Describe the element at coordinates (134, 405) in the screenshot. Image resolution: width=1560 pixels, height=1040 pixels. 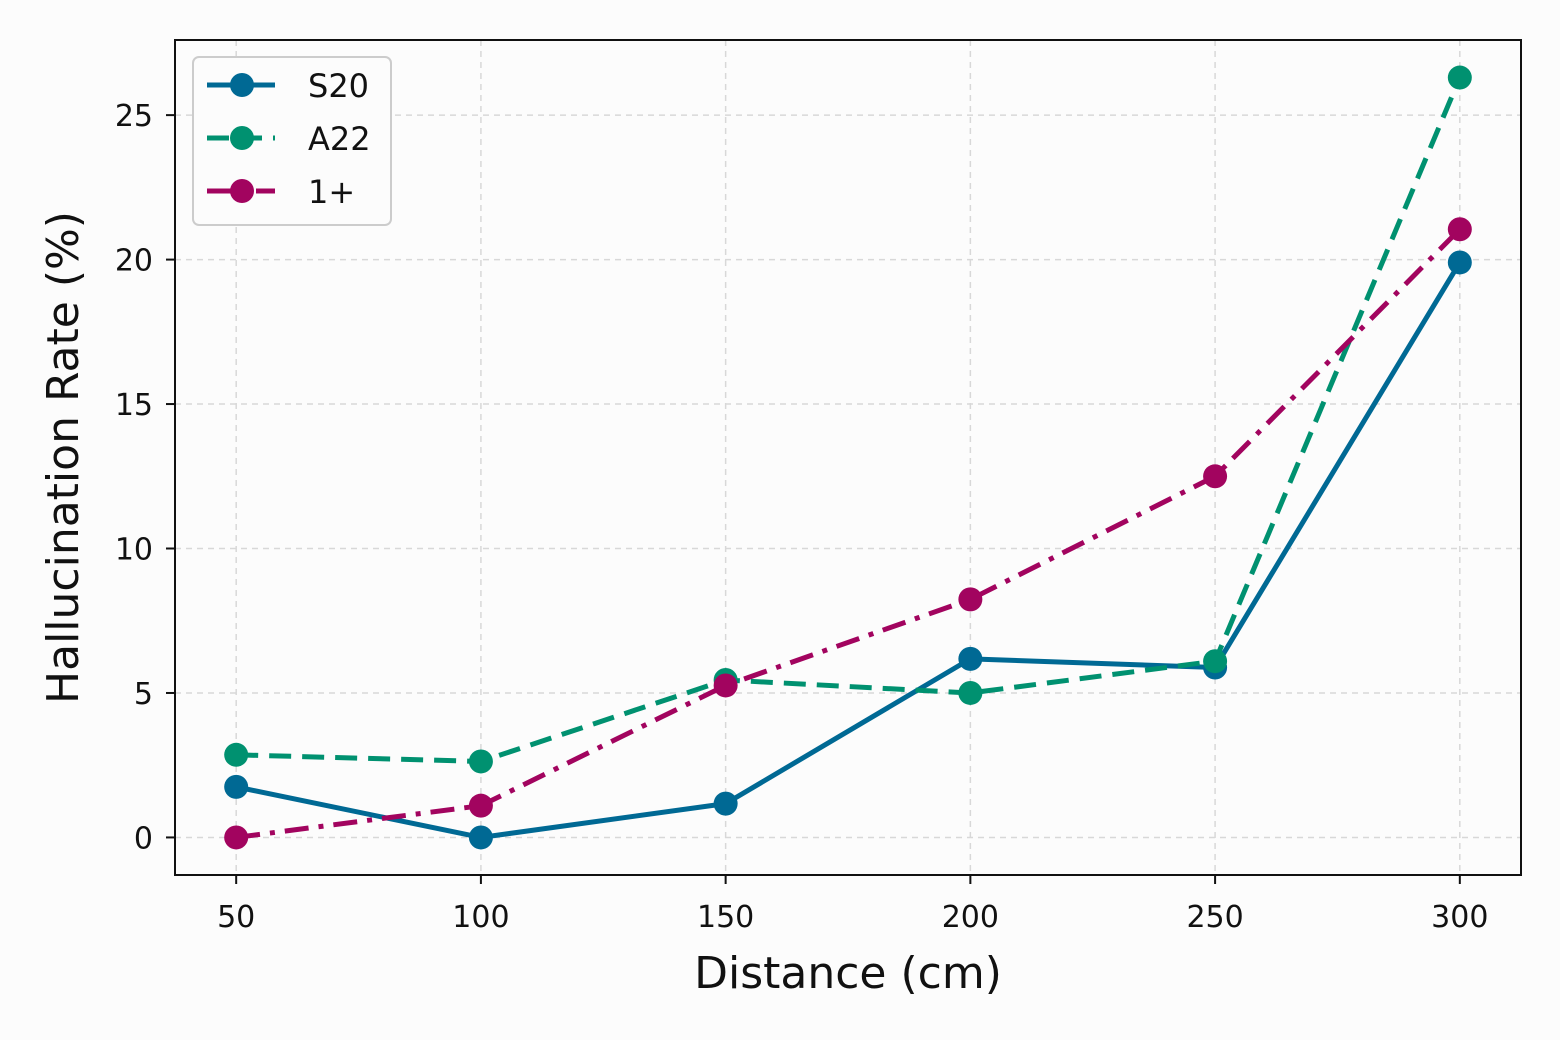
I see `y-tick-label: 15` at that location.